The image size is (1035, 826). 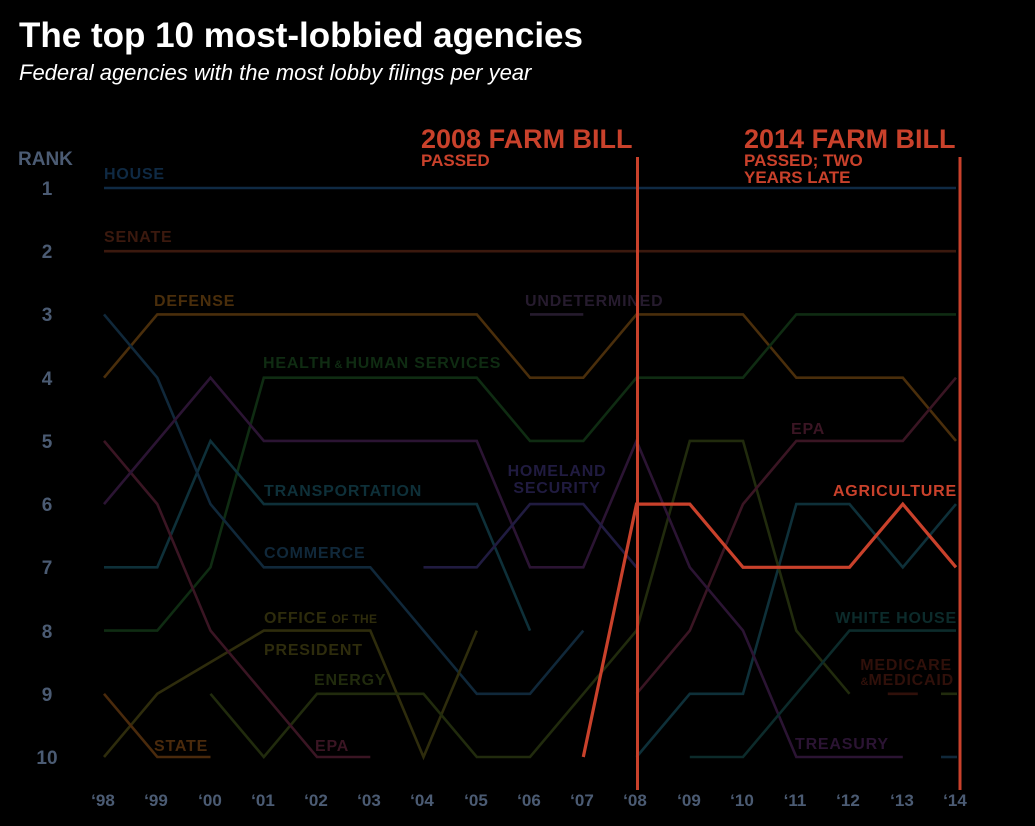 What do you see at coordinates (895, 491) in the screenshot?
I see `label-agriculture: AGRICULTURE` at bounding box center [895, 491].